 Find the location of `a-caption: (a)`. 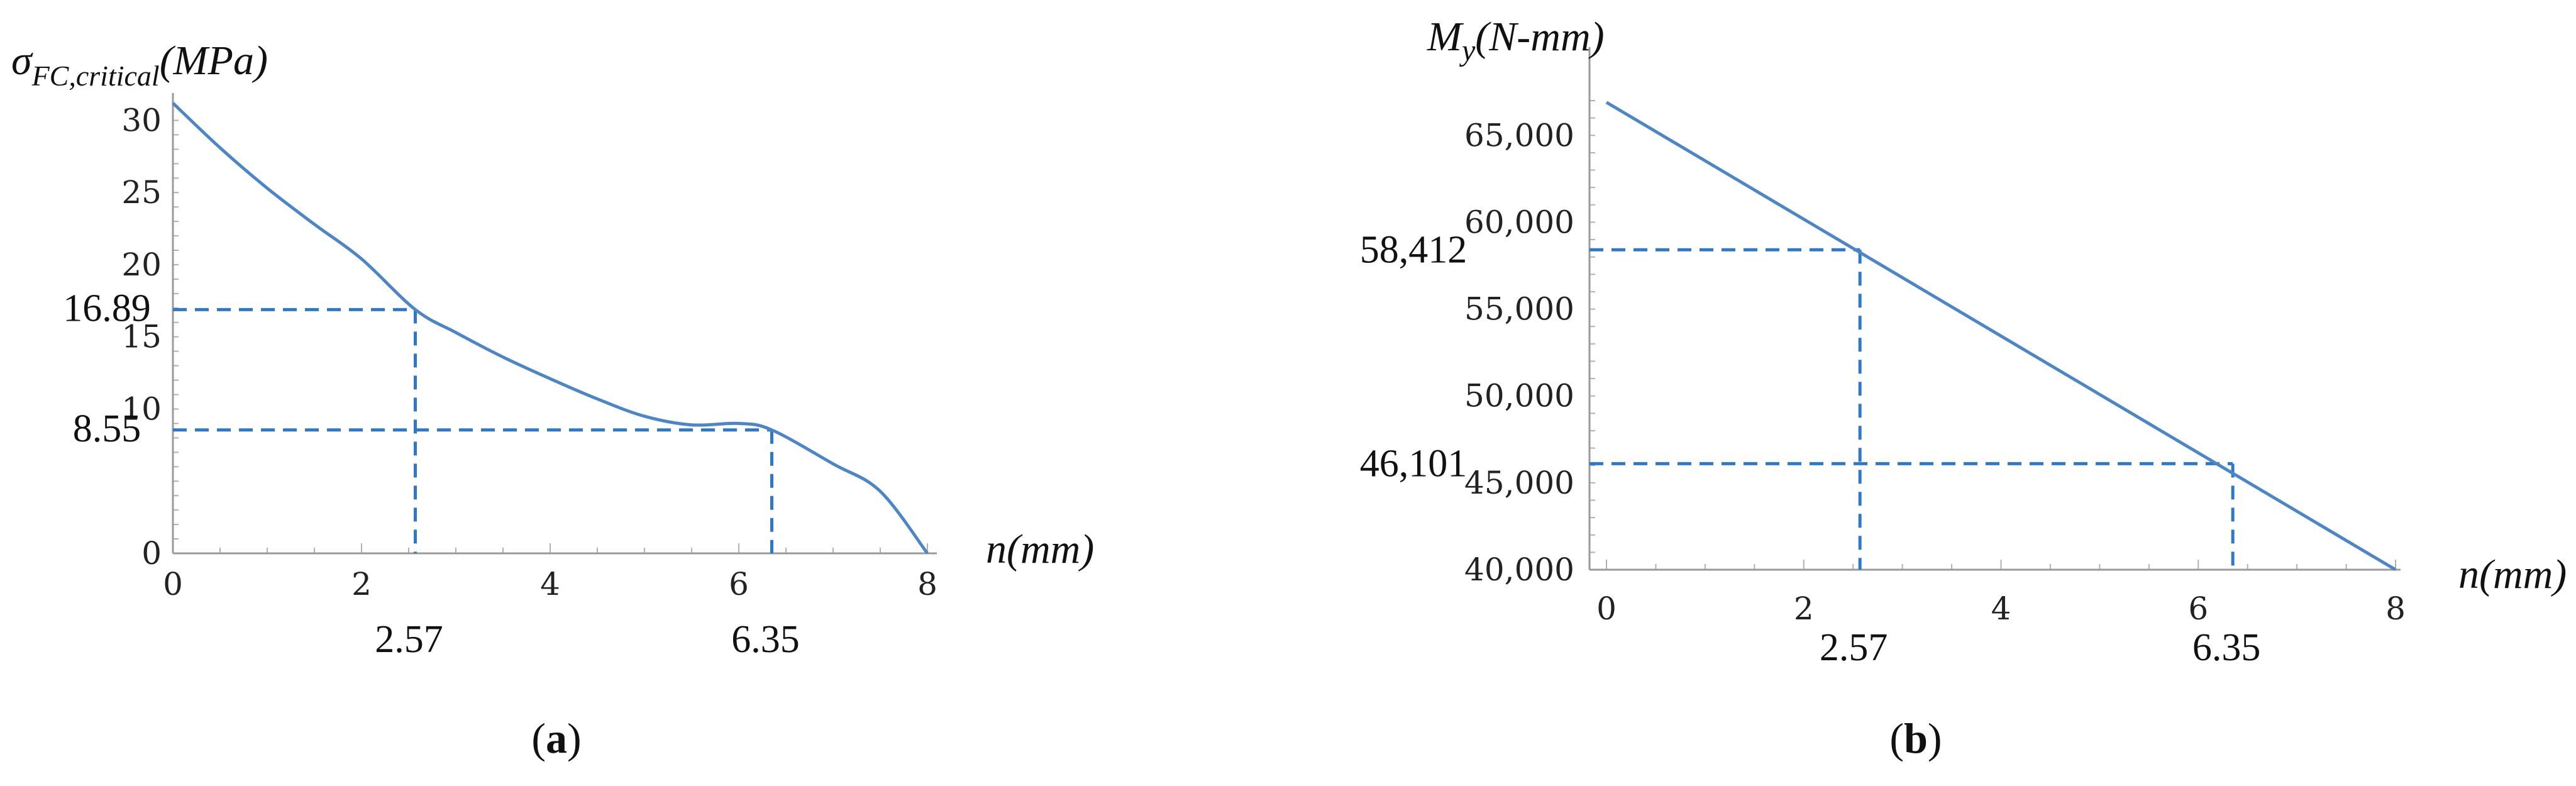

a-caption: (a) is located at coordinates (556, 738).